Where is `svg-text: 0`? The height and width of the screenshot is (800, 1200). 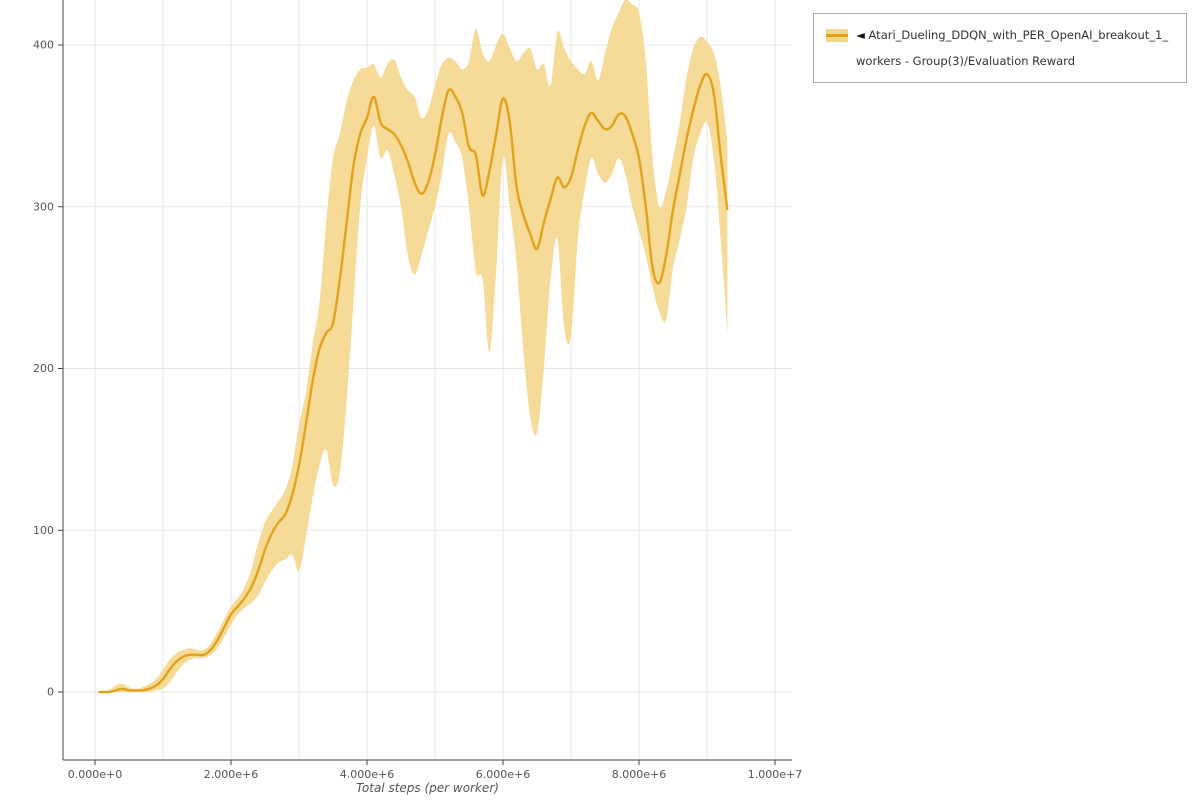 svg-text: 0 is located at coordinates (50, 692).